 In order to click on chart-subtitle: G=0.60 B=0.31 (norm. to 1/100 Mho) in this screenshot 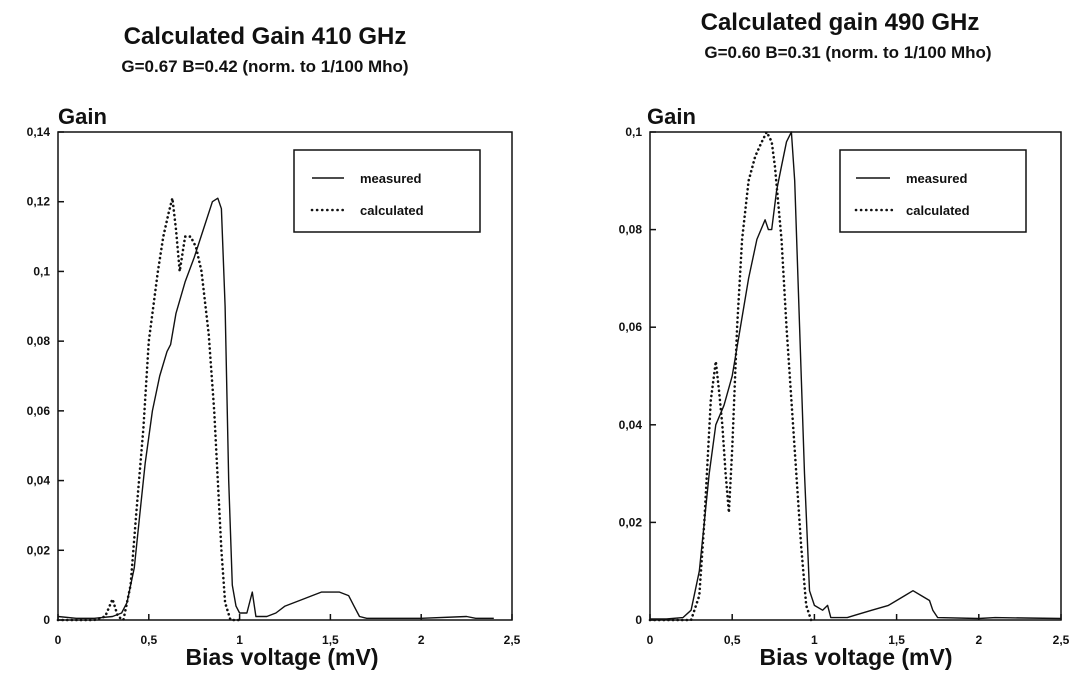, I will do `click(847, 52)`.